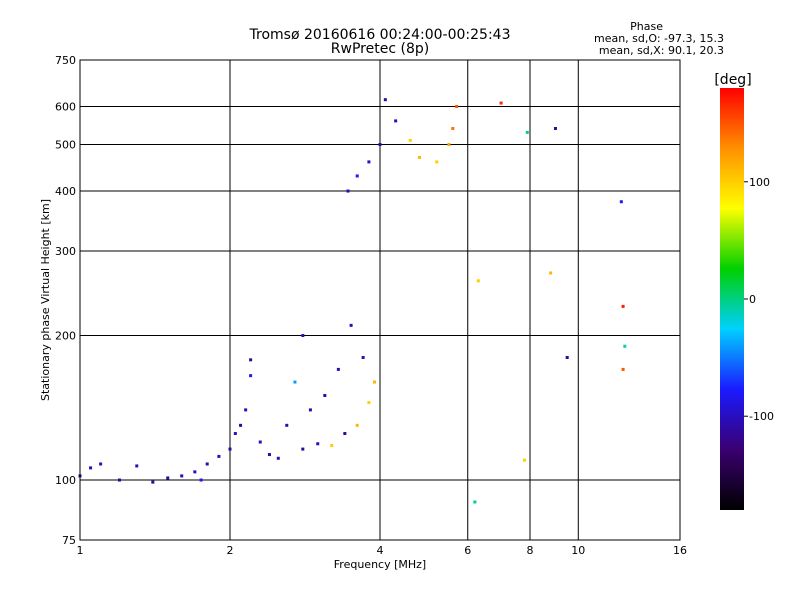 Image resolution: width=800 pixels, height=600 pixels. I want to click on x-tick-label: 4, so click(380, 550).